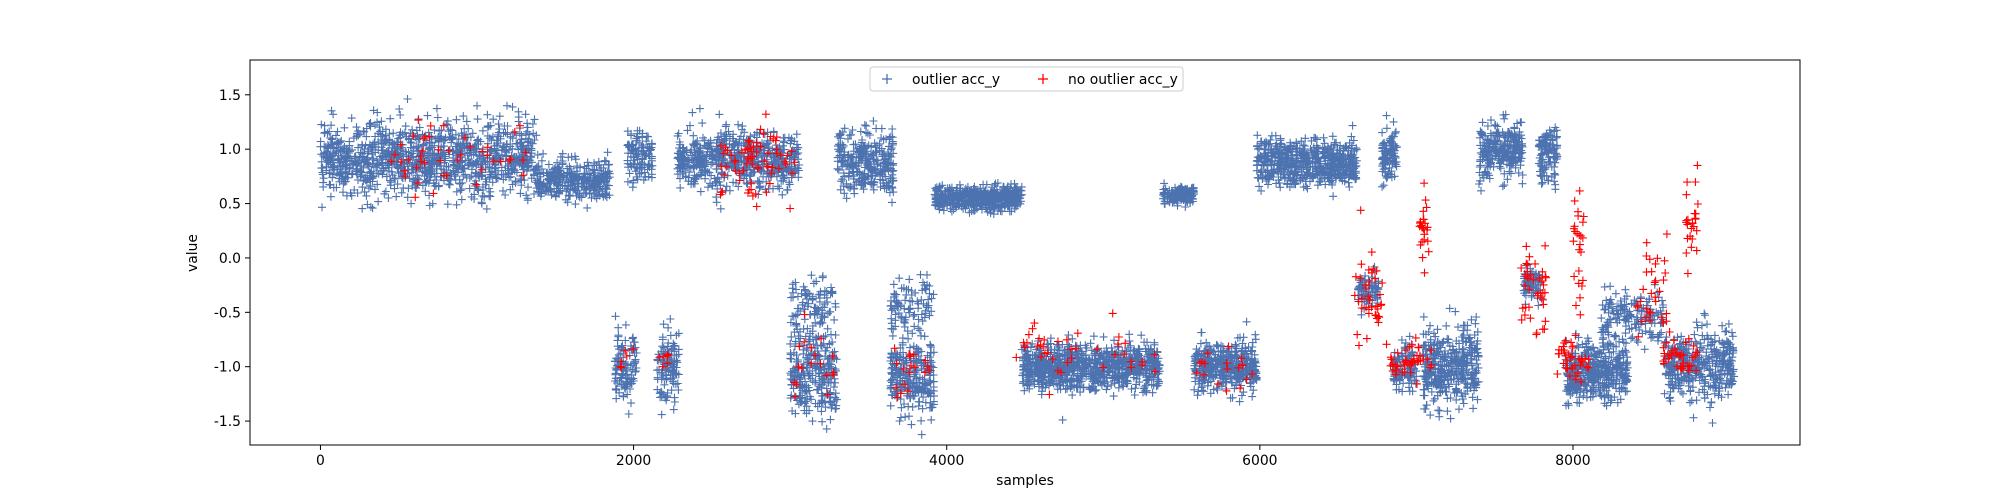 This screenshot has height=500, width=2000. Describe the element at coordinates (227, 313) in the screenshot. I see `y-tick-label: -0.5` at that location.